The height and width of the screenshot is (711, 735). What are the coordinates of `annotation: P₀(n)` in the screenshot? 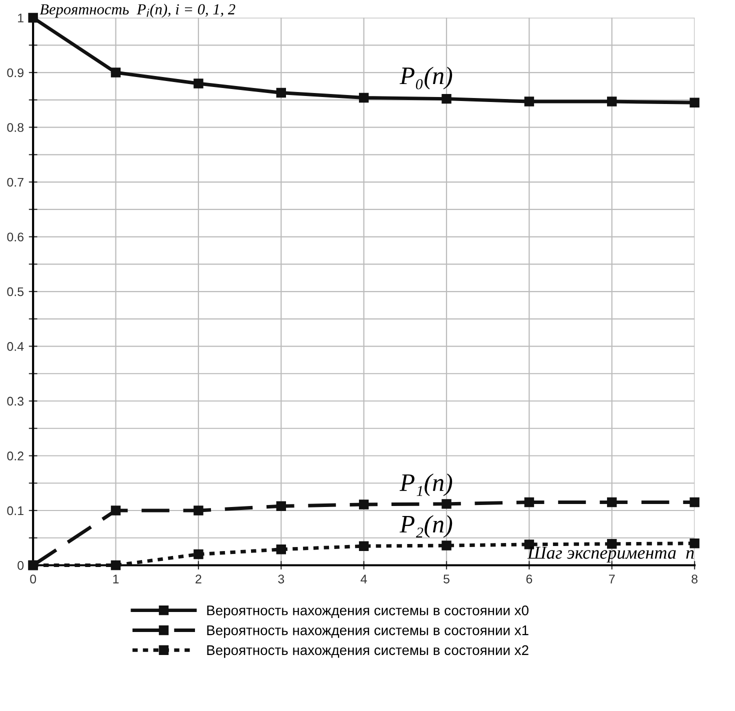 It's located at (426, 78).